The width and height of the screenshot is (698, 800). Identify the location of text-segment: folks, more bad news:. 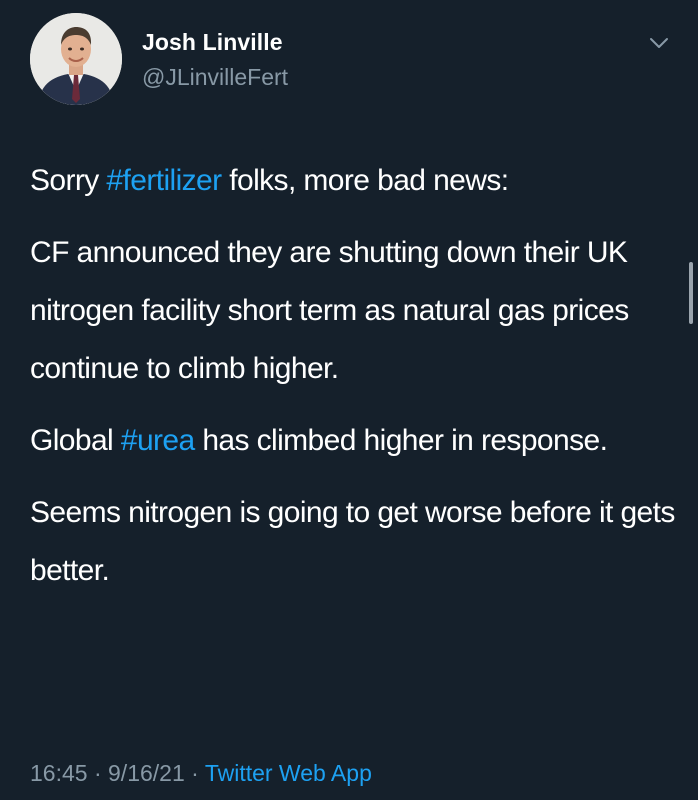
(365, 180).